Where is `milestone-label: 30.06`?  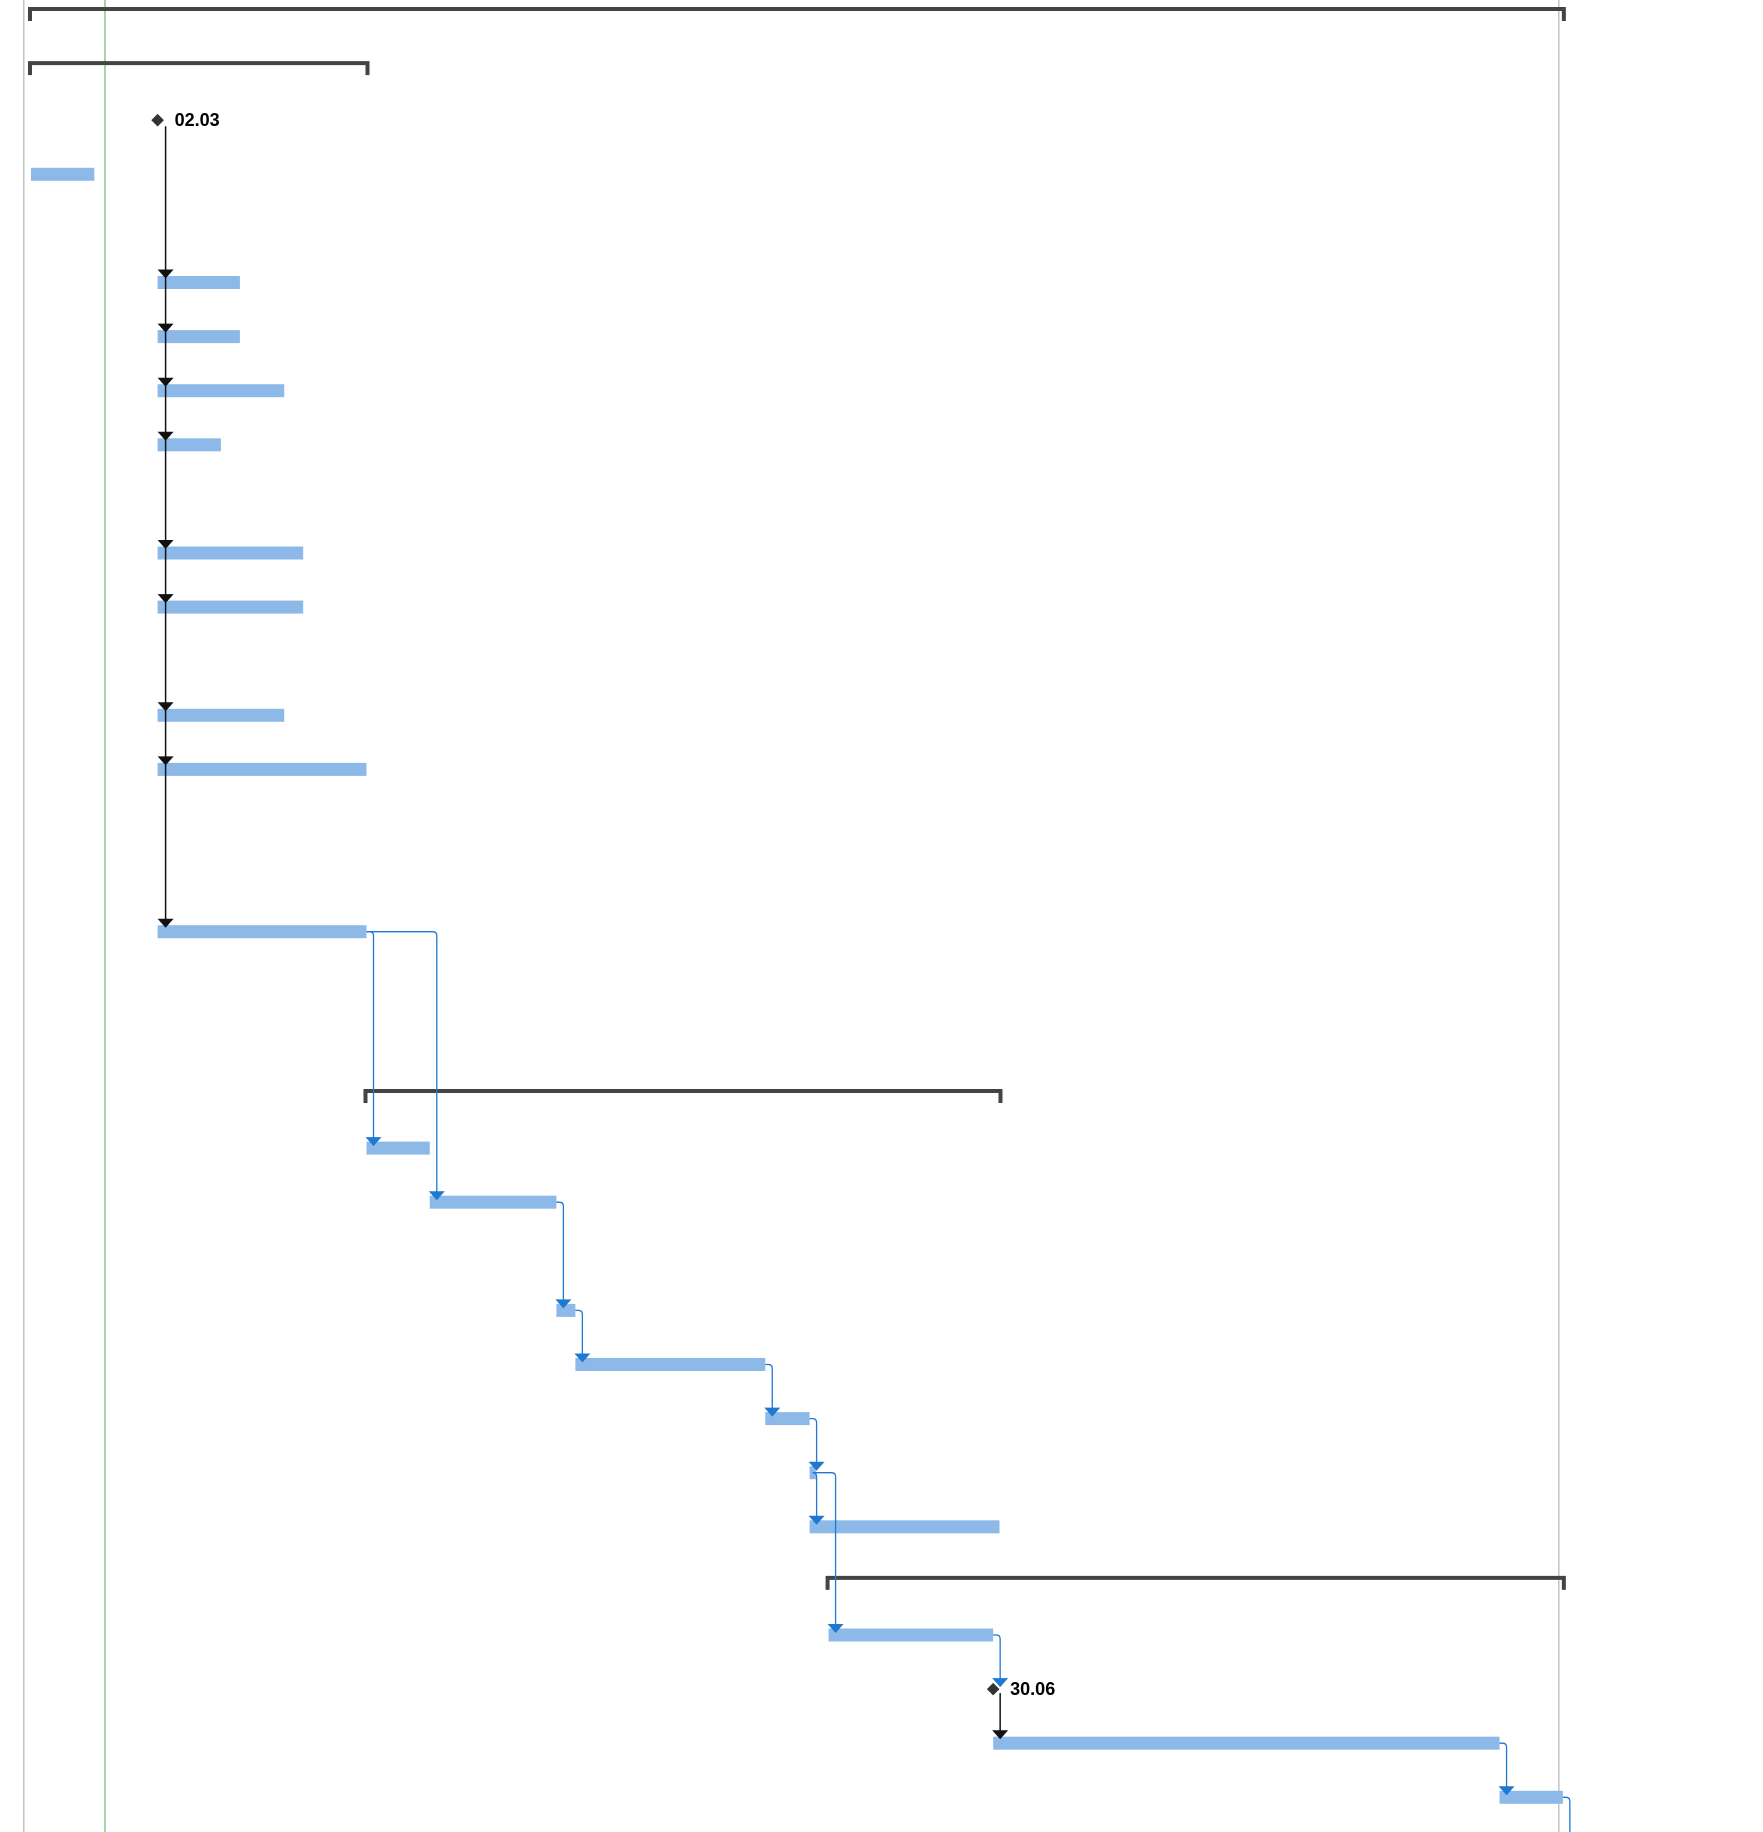 milestone-label: 30.06 is located at coordinates (1032, 1689).